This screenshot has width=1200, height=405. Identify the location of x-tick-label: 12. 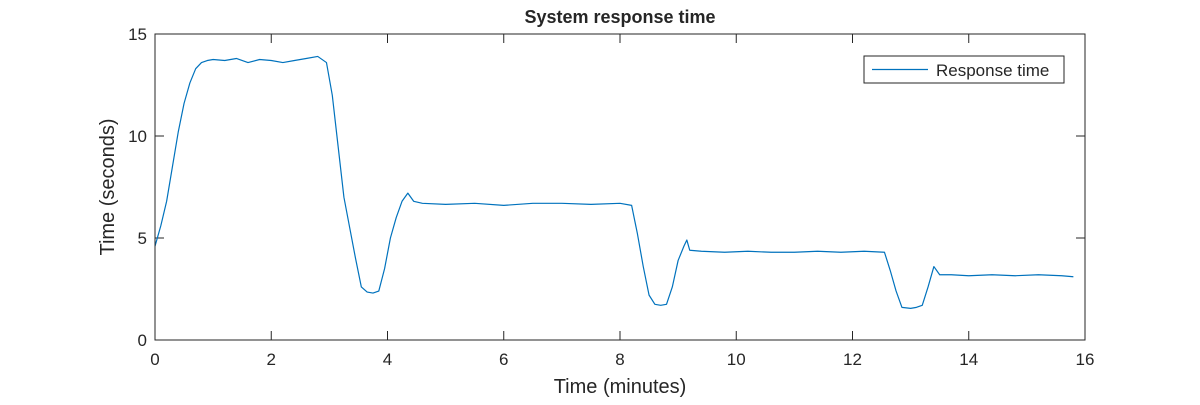
(852, 359).